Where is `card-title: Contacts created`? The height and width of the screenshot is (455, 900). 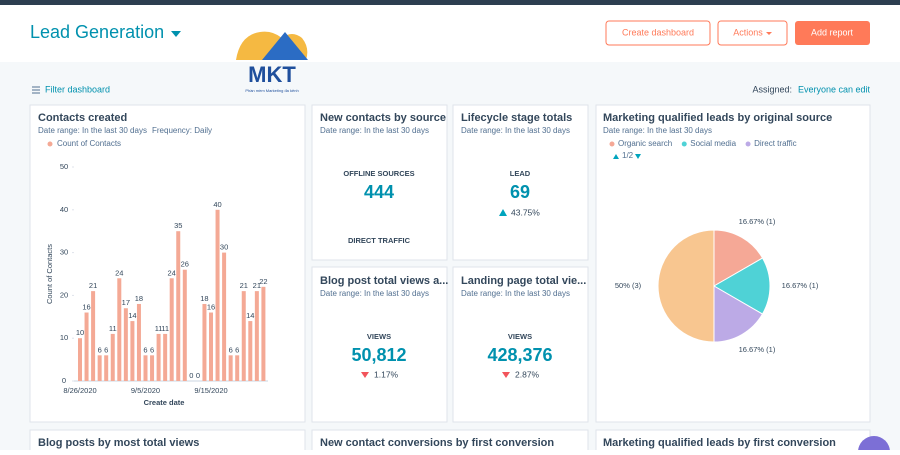 card-title: Contacts created is located at coordinates (82, 118).